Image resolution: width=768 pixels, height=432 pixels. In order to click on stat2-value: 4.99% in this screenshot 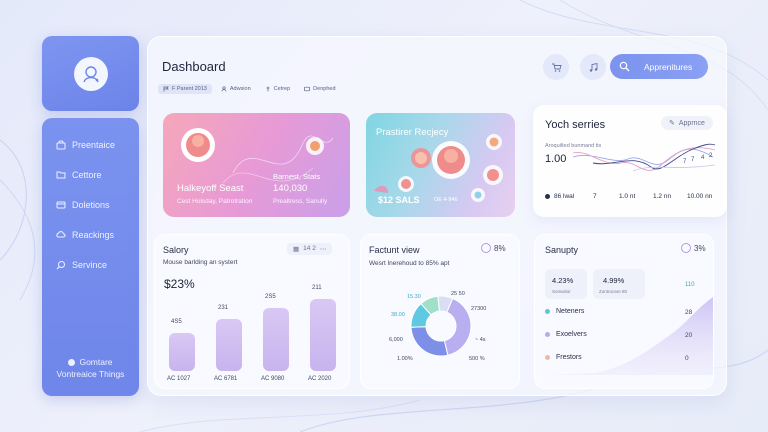, I will do `click(614, 280)`.